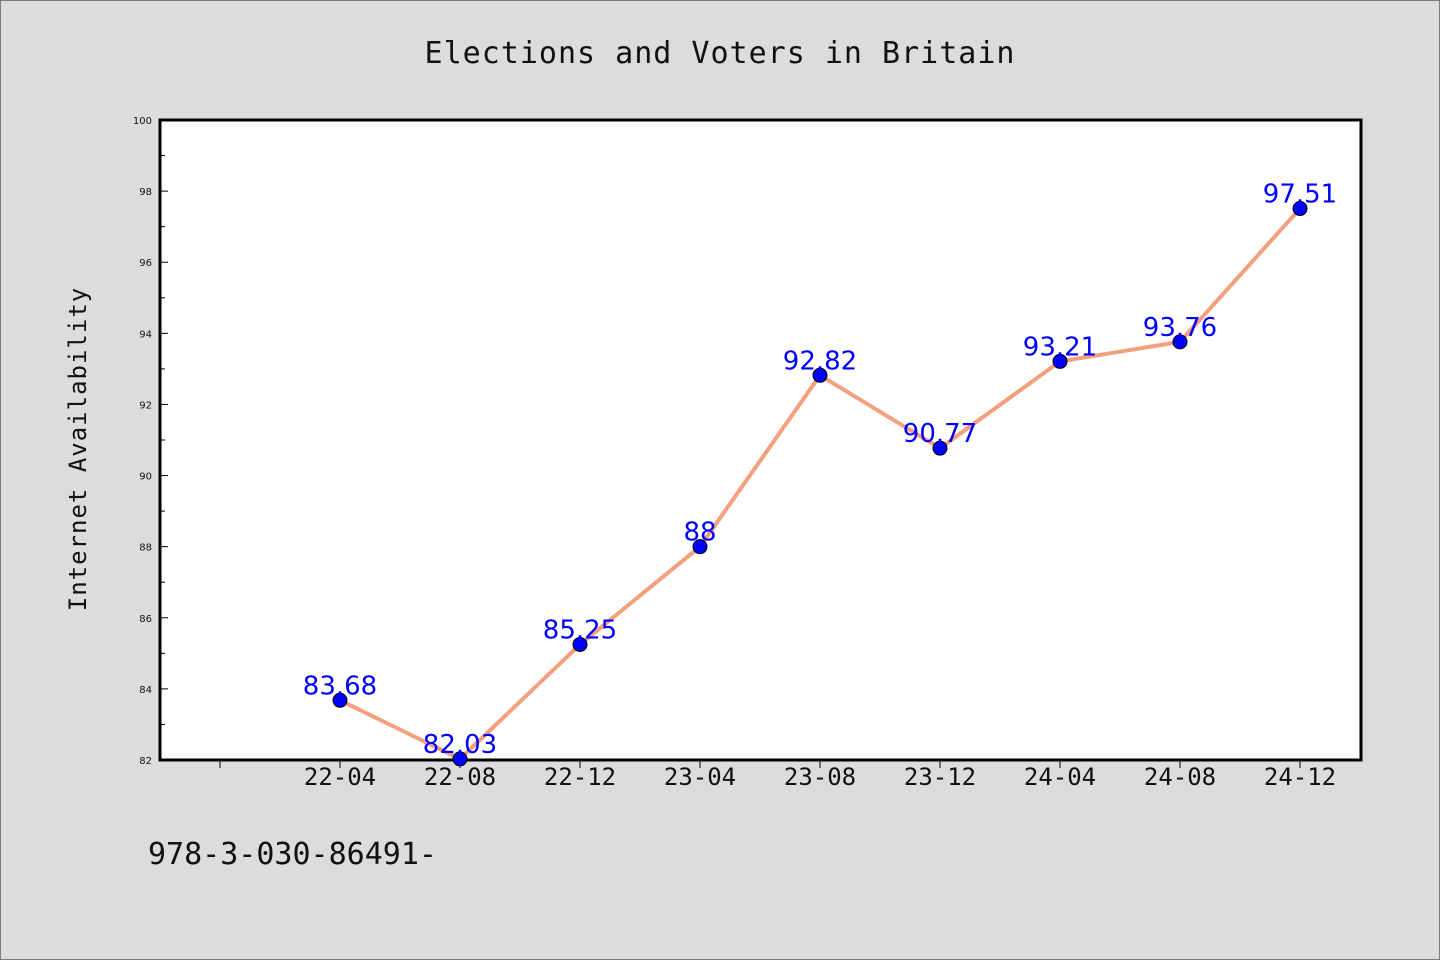  I want to click on x-tick-label: 24-04, so click(1060, 777).